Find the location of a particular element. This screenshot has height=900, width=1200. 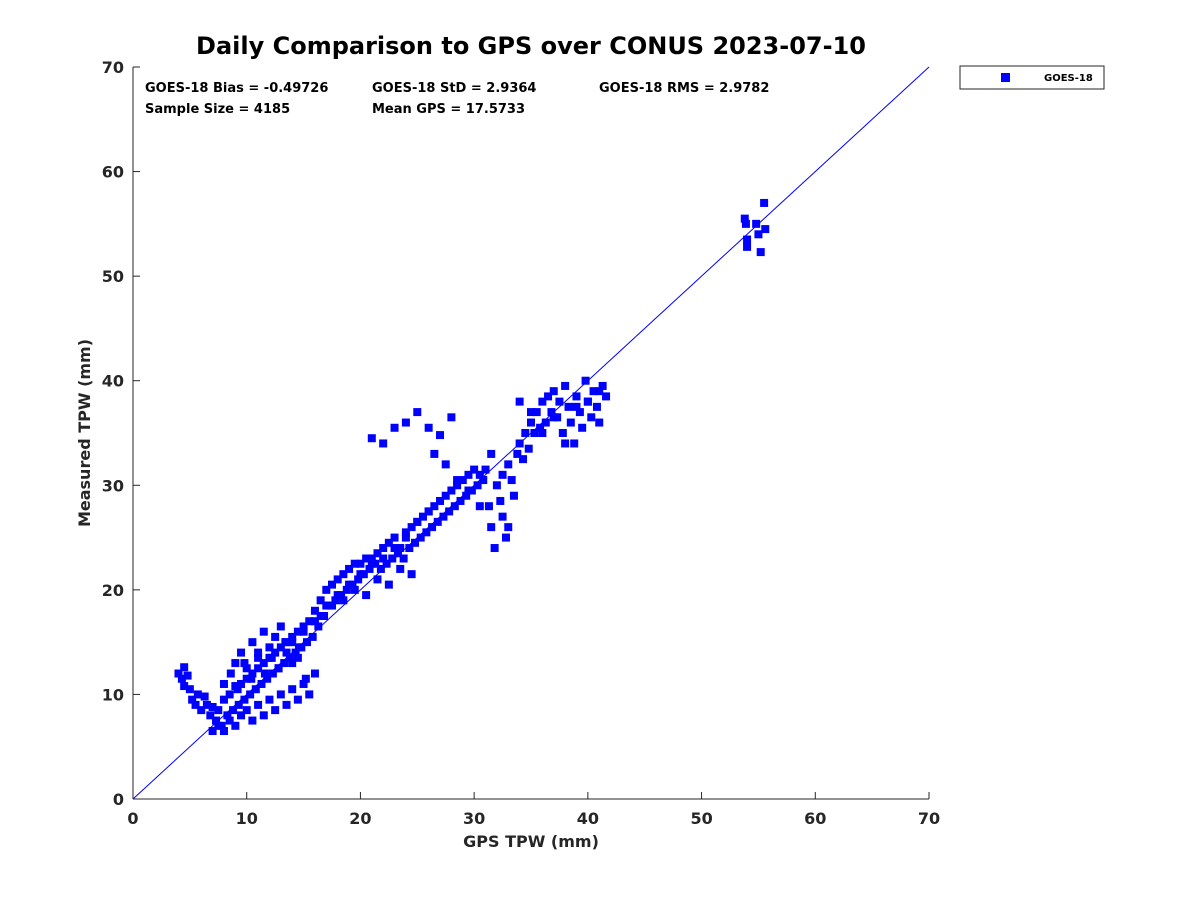

y-tick-label: 70 is located at coordinates (113, 67).